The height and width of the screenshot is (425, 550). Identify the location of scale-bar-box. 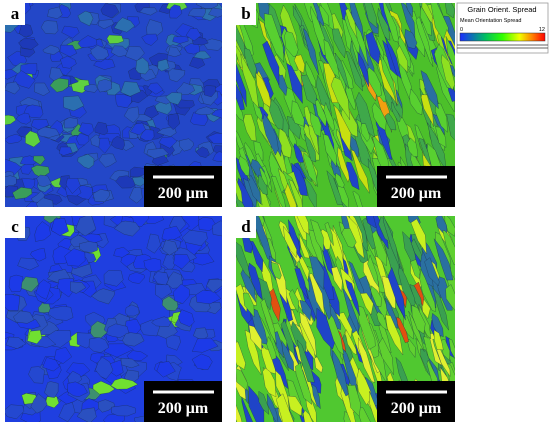
(416, 401).